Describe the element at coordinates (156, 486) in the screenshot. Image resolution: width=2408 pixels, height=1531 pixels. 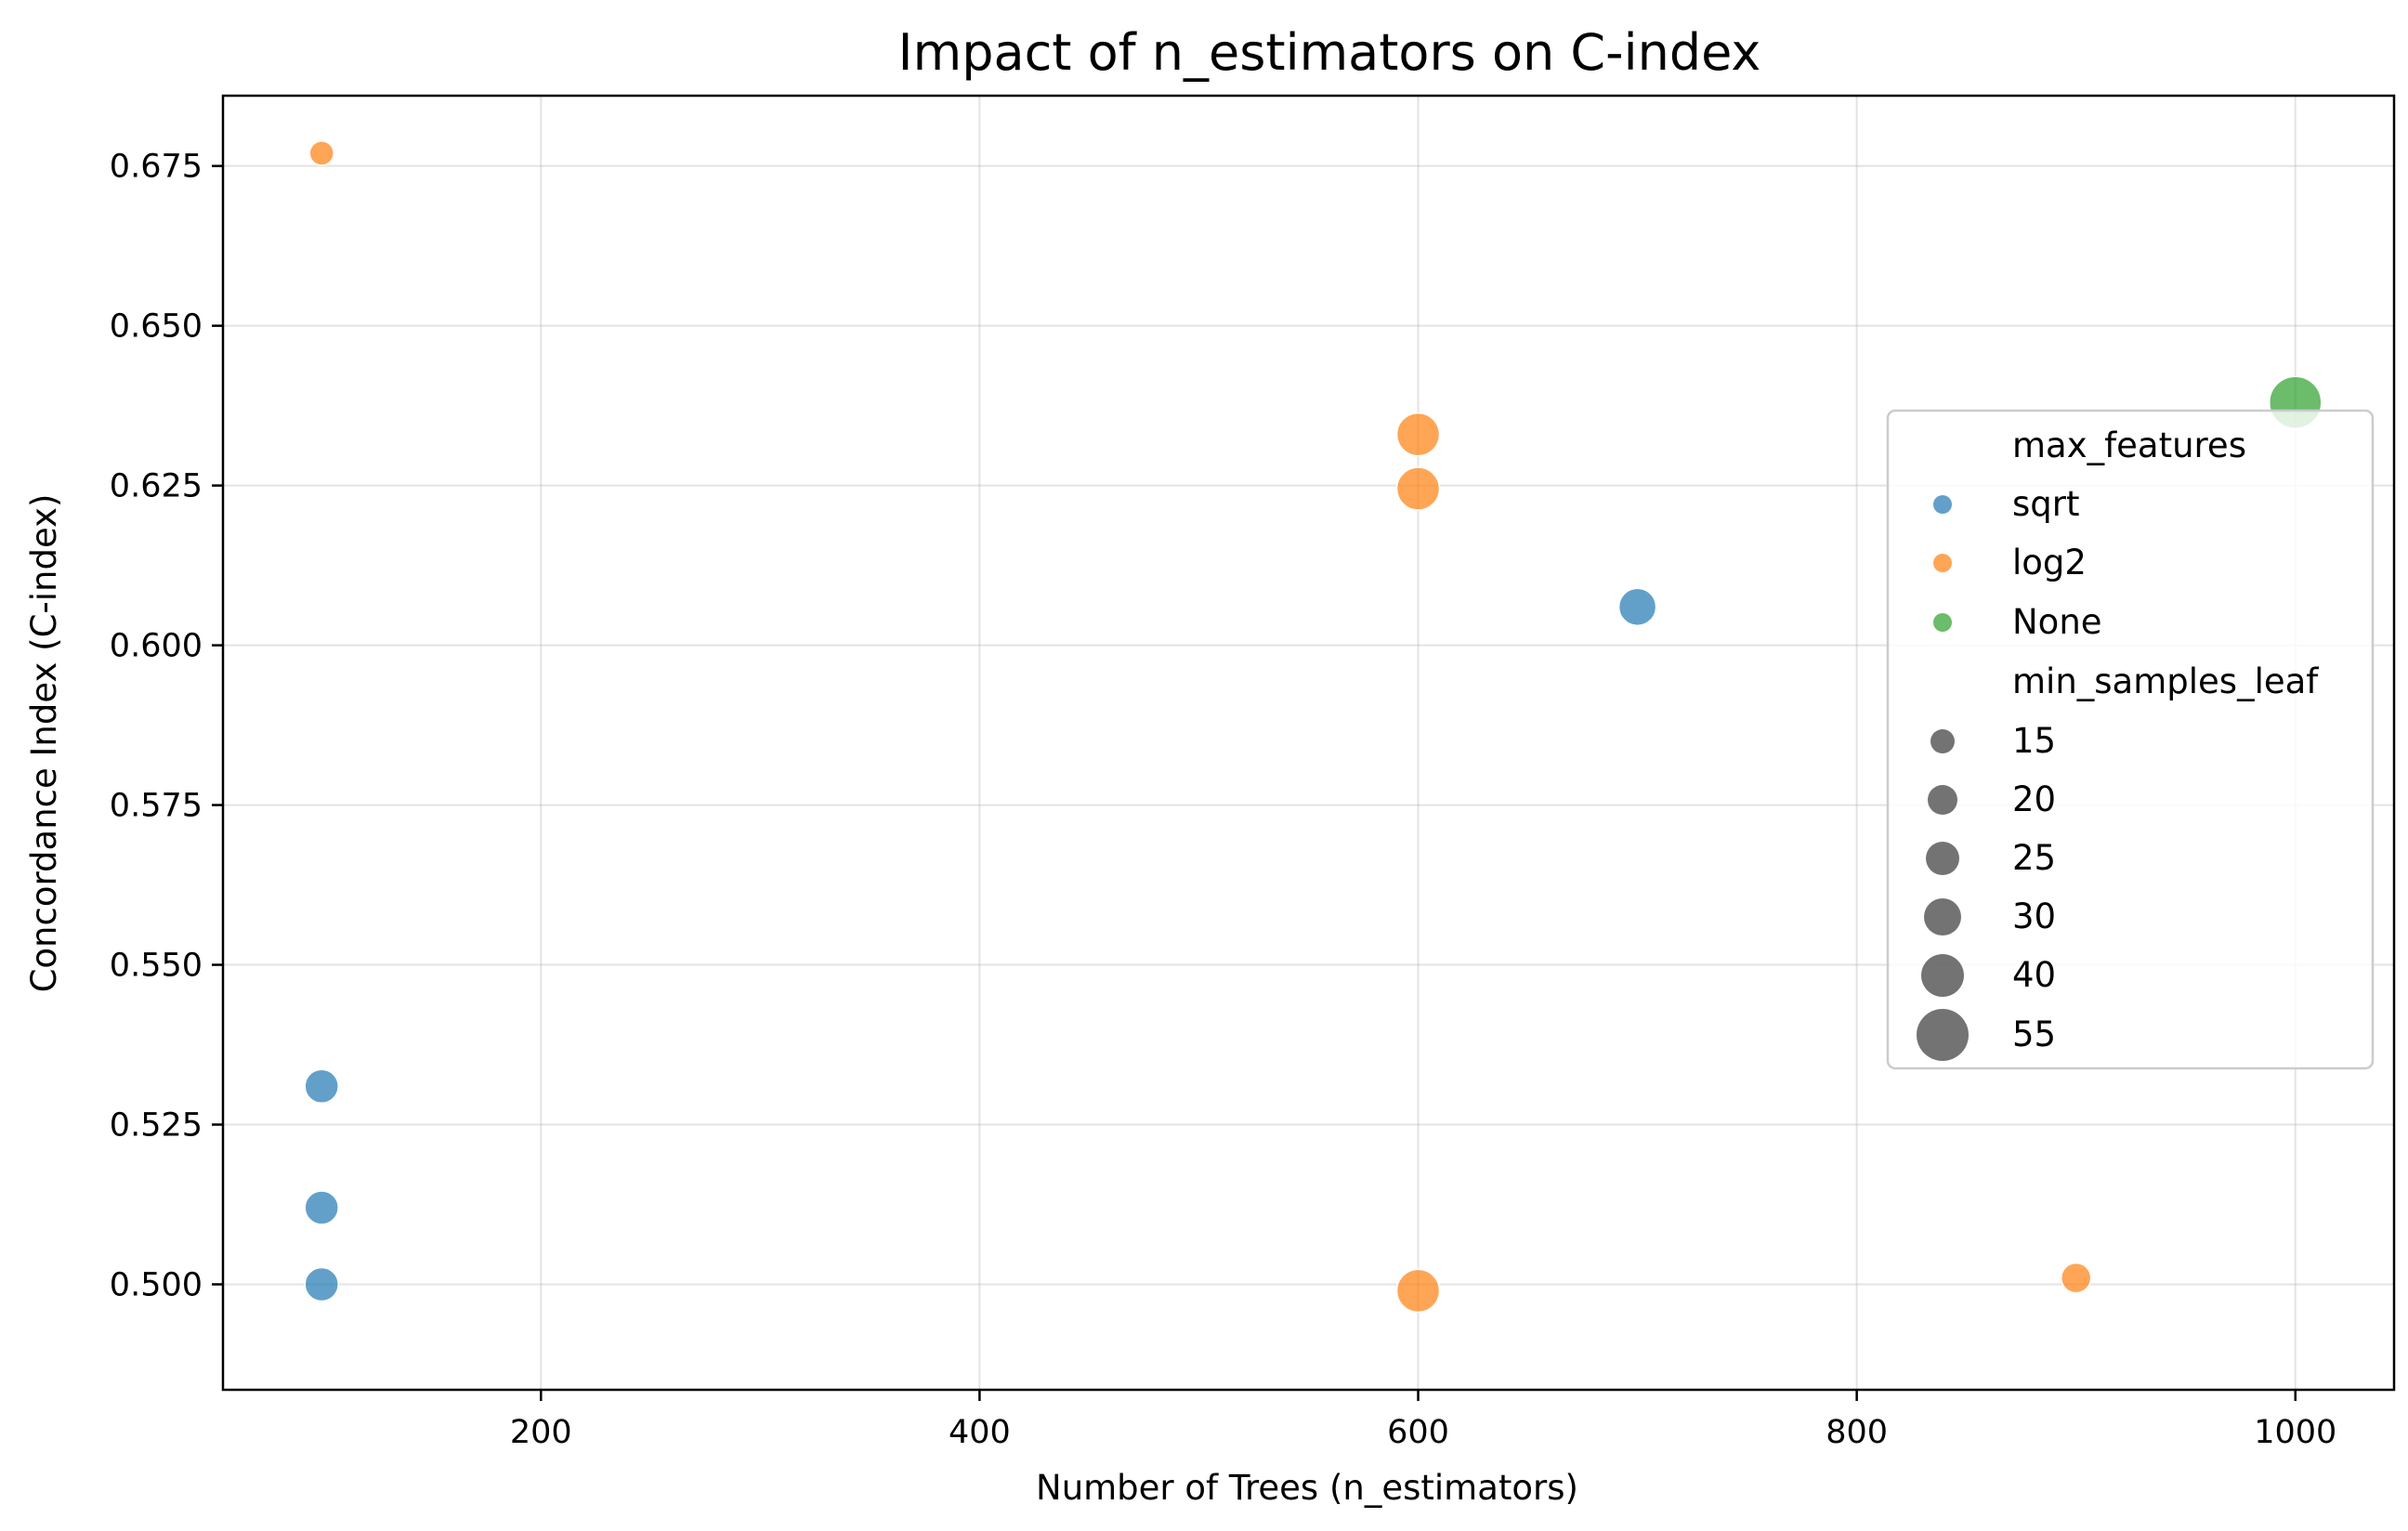
I see `y-tick-label: 0.625` at that location.